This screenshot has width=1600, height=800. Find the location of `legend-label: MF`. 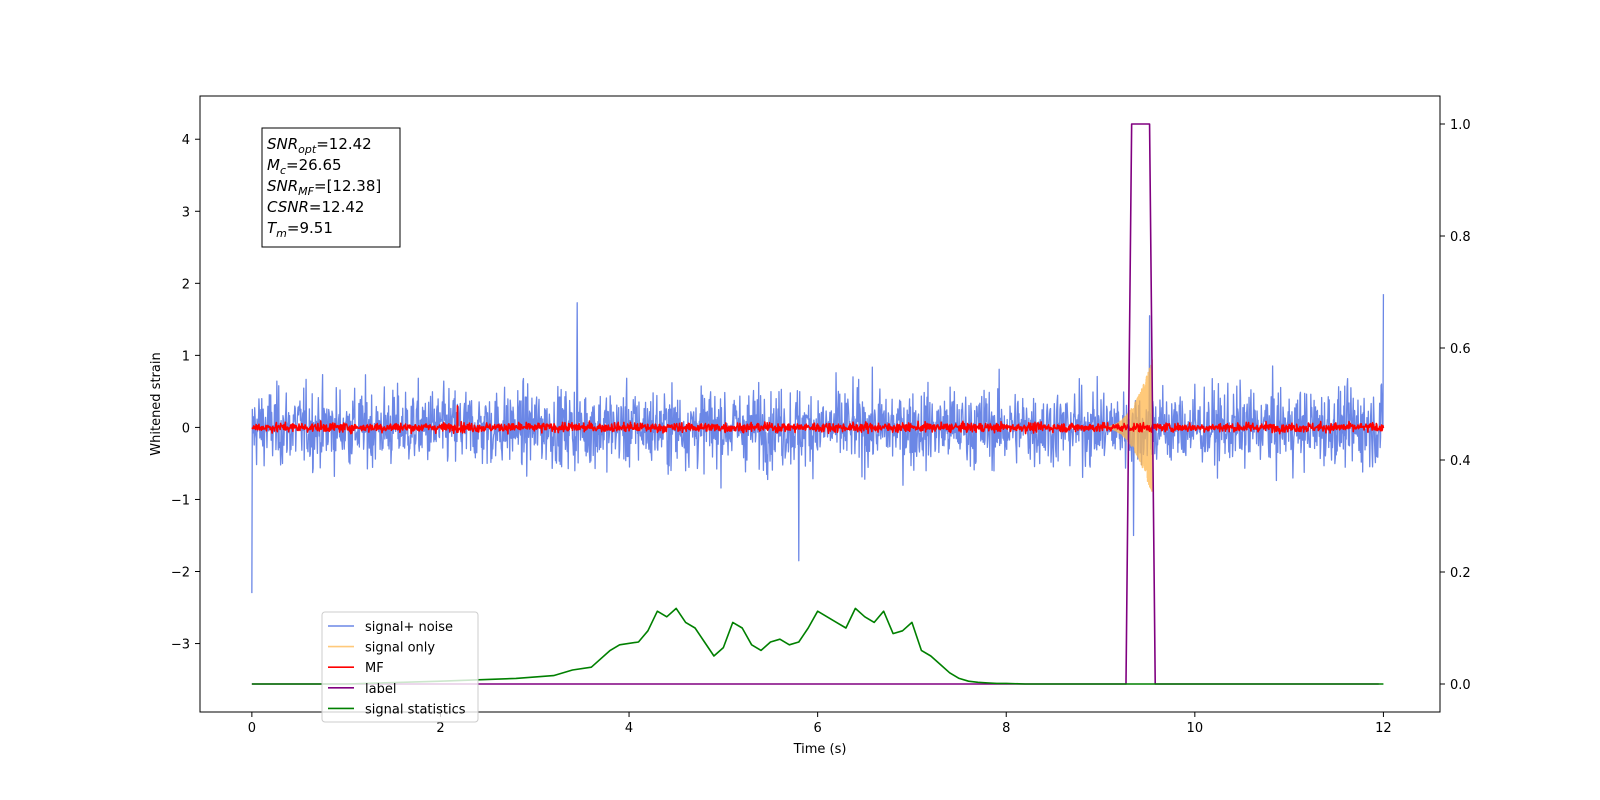

legend-label: MF is located at coordinates (374, 668).